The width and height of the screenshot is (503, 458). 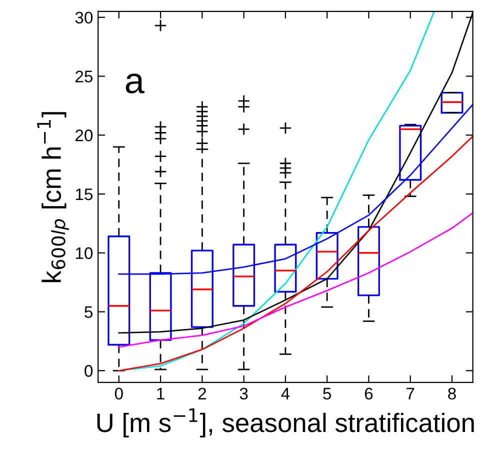 I want to click on y-tick-label: 0, so click(x=88, y=371).